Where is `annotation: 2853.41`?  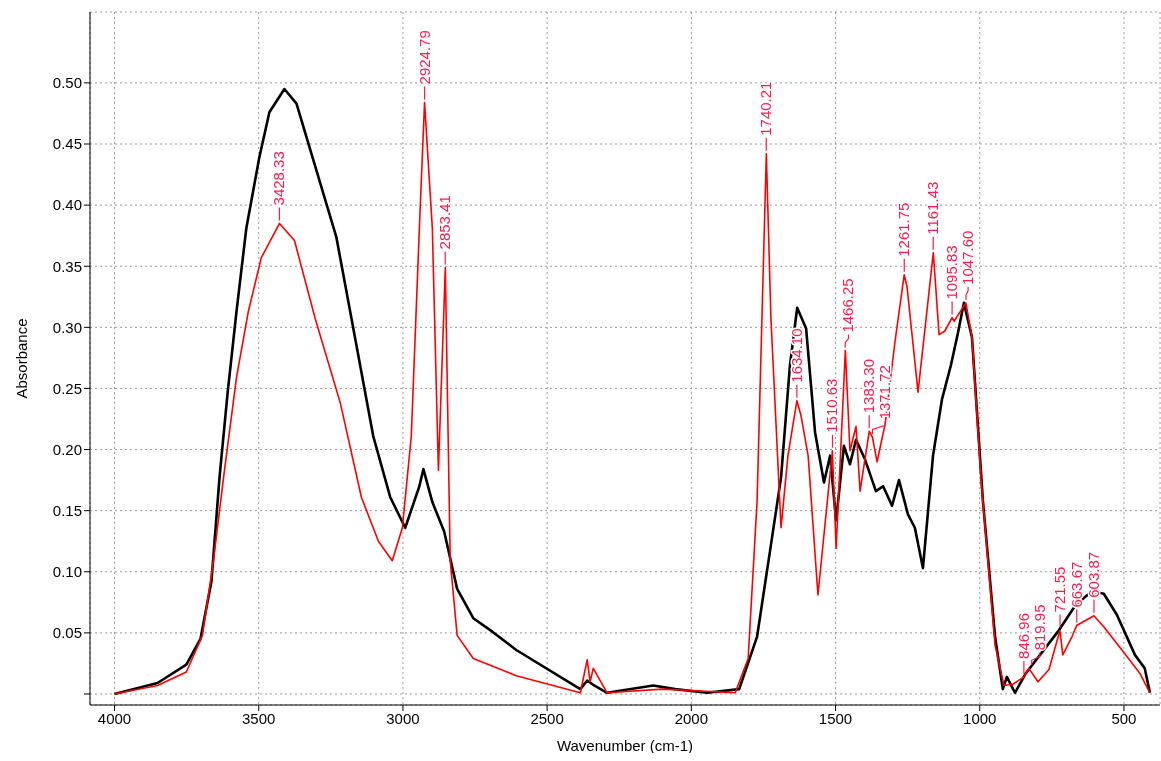 annotation: 2853.41 is located at coordinates (445, 222).